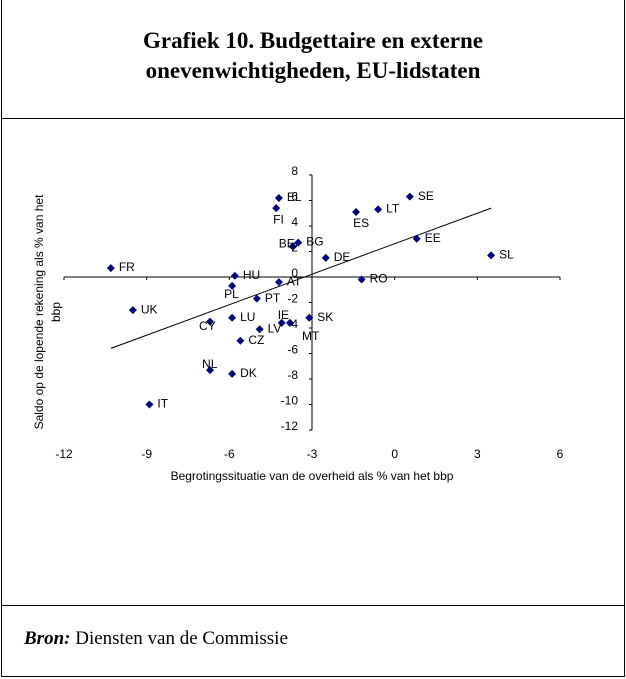  I want to click on y-tick-label: 0, so click(294, 273).